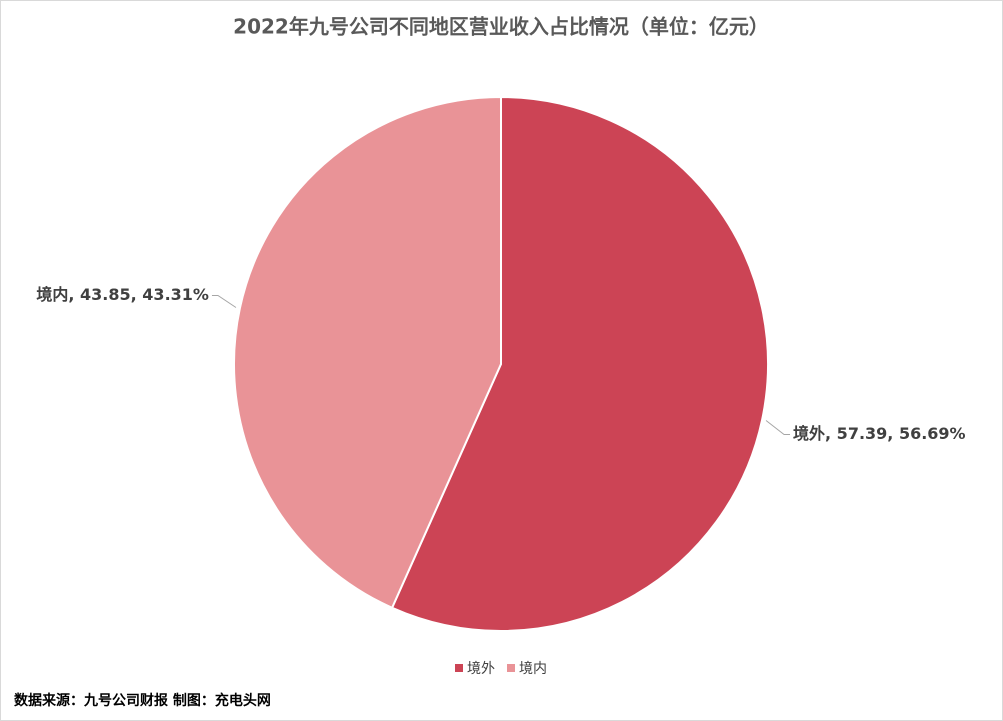 This screenshot has width=1003, height=721. I want to click on legend-label: 境外, so click(481, 669).